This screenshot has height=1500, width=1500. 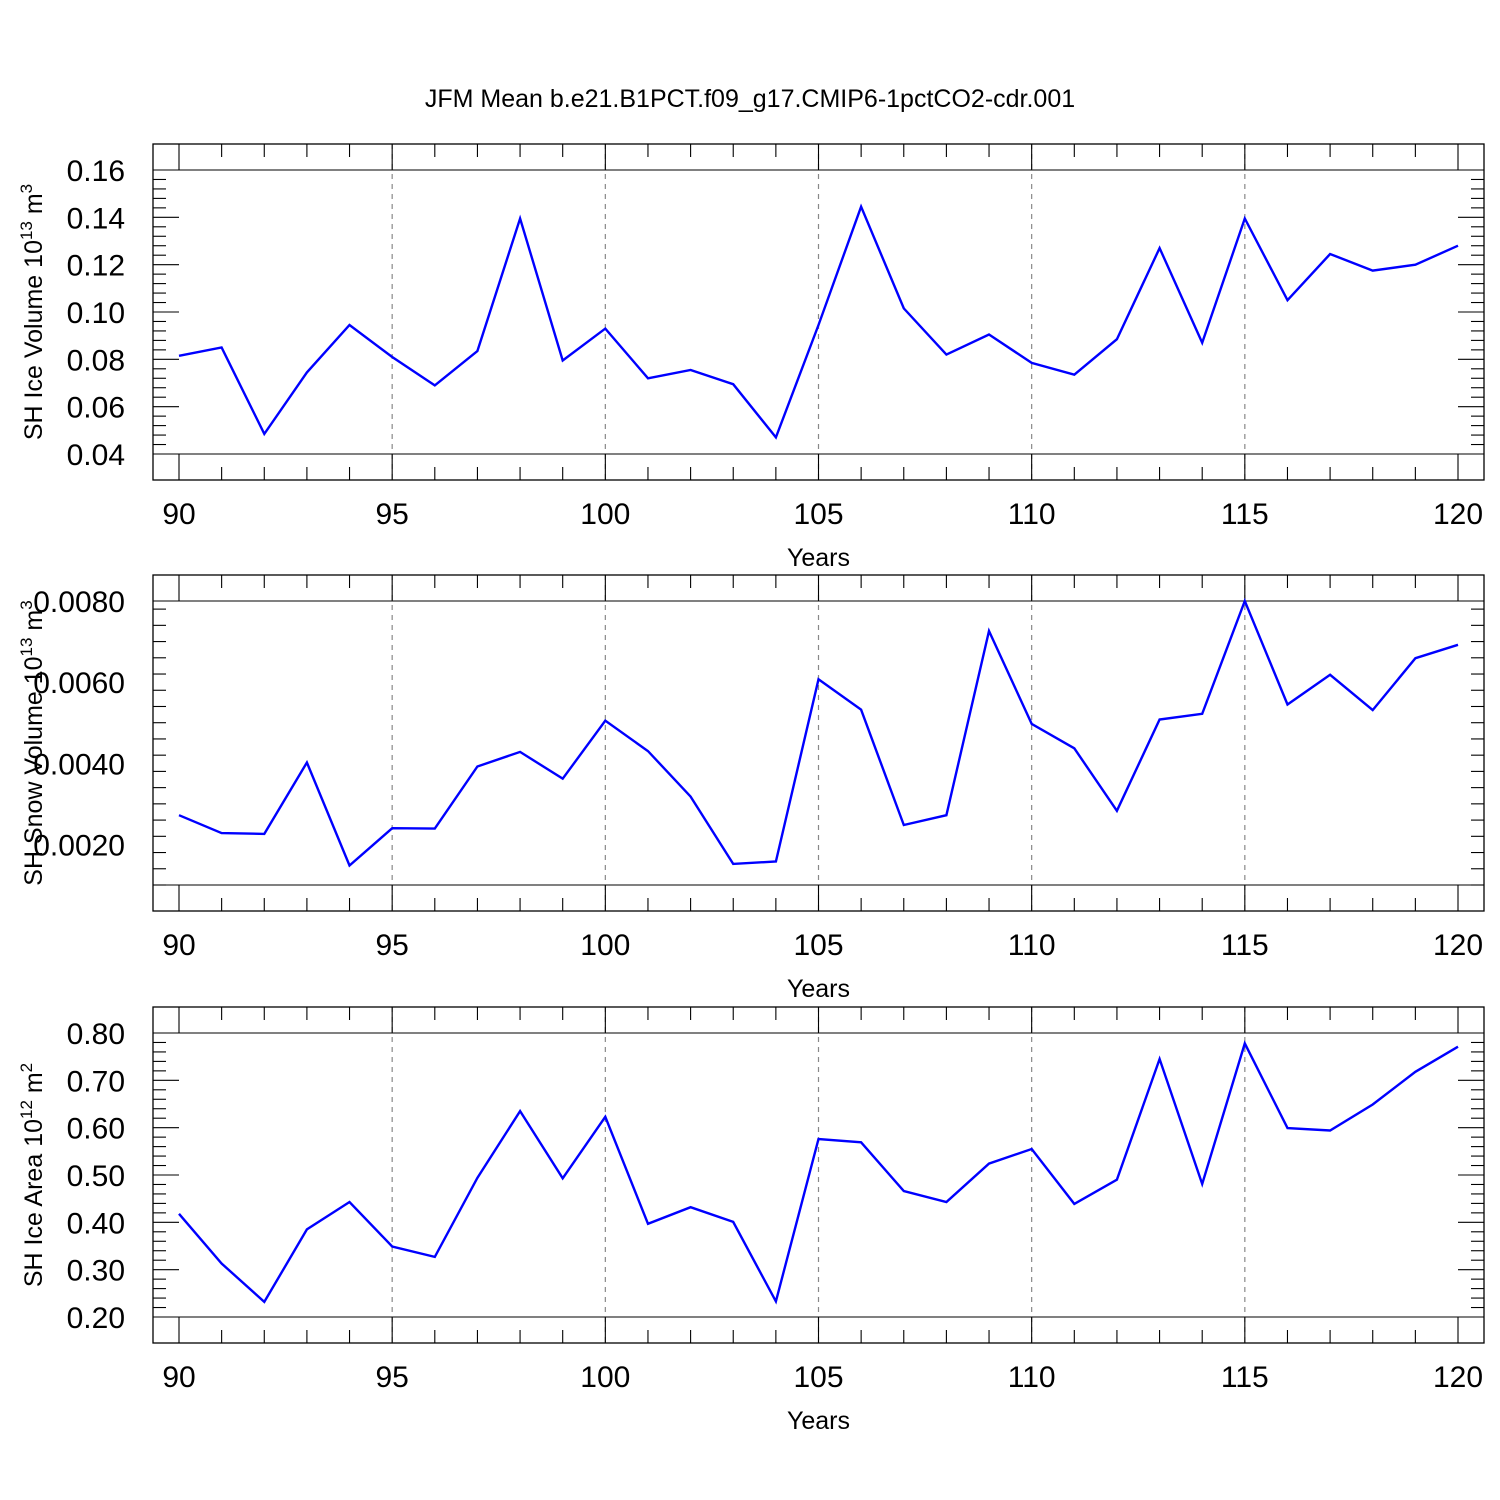 I want to click on y-tick-label: 0.04, so click(x=96, y=455).